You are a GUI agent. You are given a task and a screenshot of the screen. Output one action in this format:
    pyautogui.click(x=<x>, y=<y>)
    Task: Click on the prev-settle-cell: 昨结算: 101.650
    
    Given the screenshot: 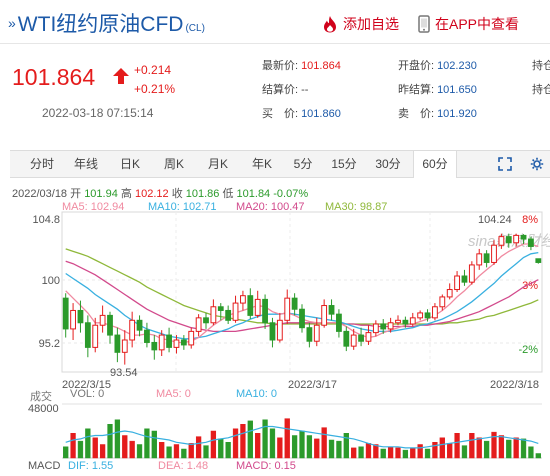 What is the action you would take?
    pyautogui.click(x=437, y=89)
    